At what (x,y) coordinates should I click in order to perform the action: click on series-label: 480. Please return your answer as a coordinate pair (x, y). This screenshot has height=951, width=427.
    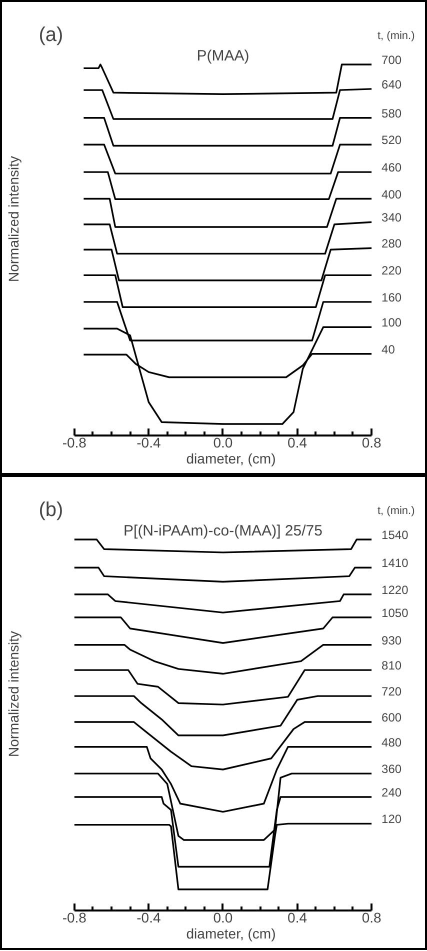
    Looking at the image, I should click on (392, 742).